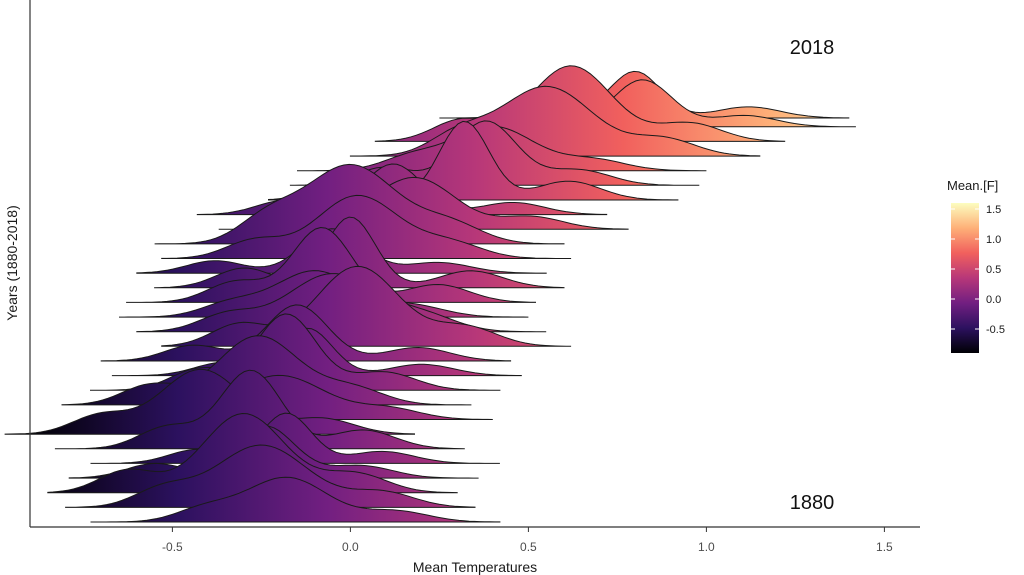 This screenshot has height=575, width=1024. Describe the element at coordinates (812, 503) in the screenshot. I see `annotation-1880: 1880` at that location.